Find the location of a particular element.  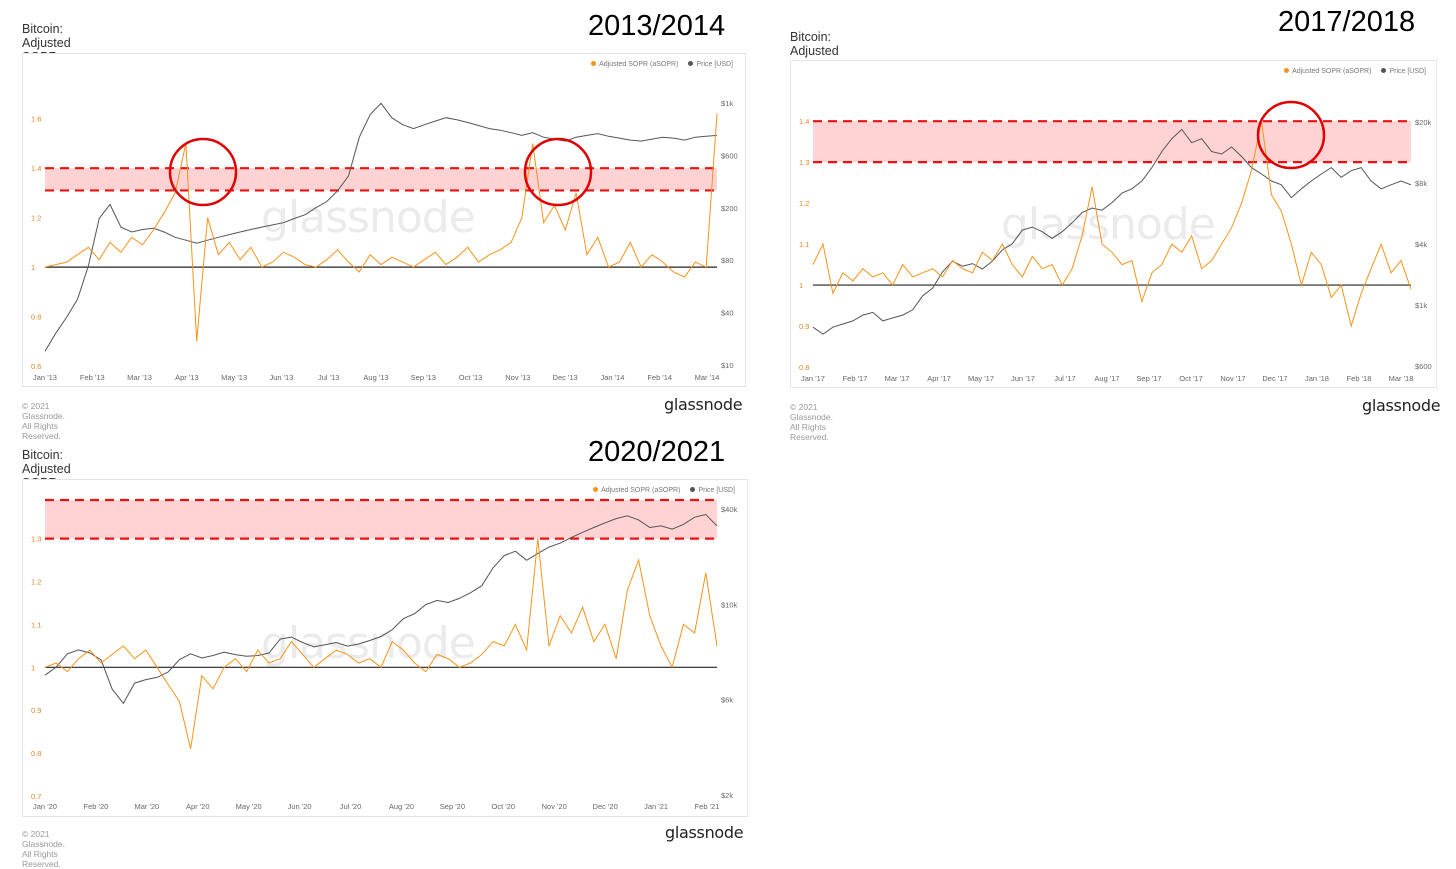

x-tick-label: Mar '13 is located at coordinates (139, 377).